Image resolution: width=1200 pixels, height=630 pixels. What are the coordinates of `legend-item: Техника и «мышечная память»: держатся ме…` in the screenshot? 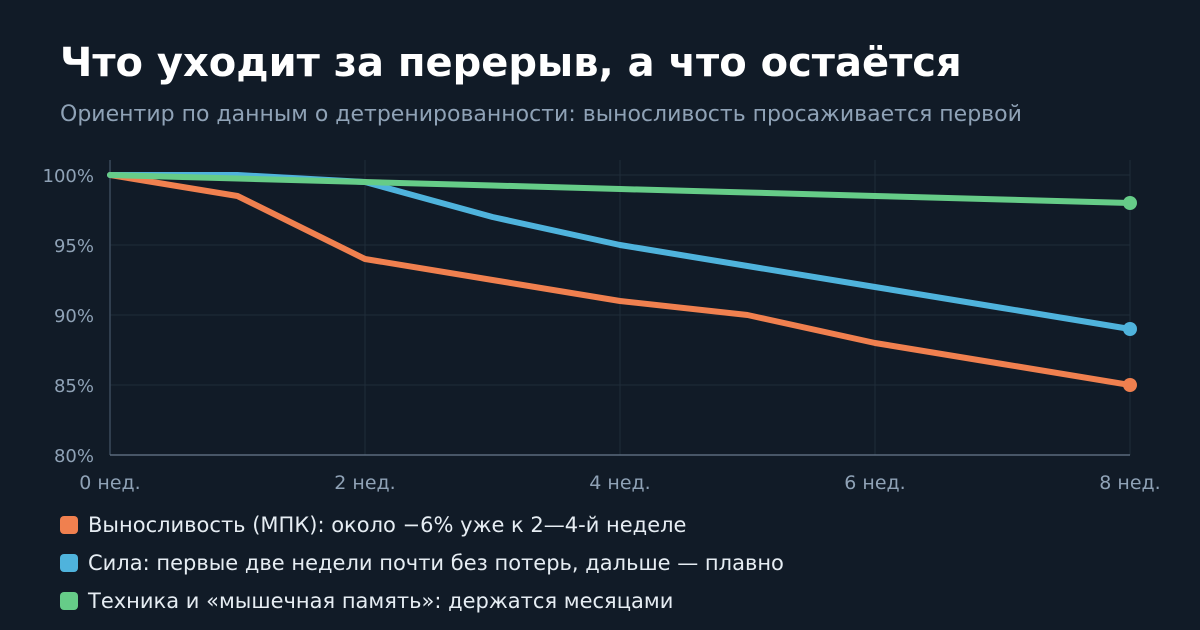 It's located at (422, 601).